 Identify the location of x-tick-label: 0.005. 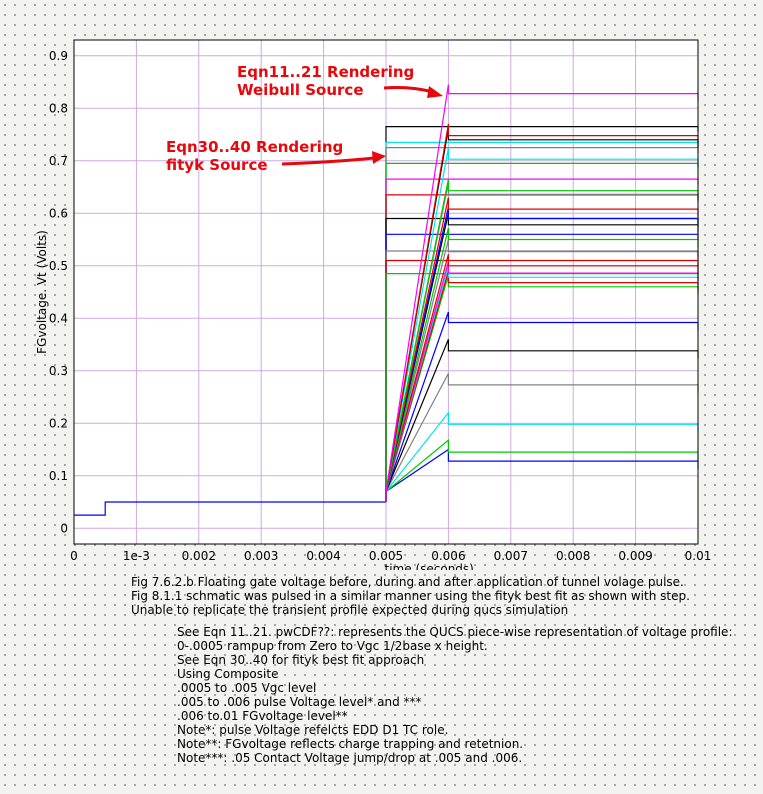
(386, 556).